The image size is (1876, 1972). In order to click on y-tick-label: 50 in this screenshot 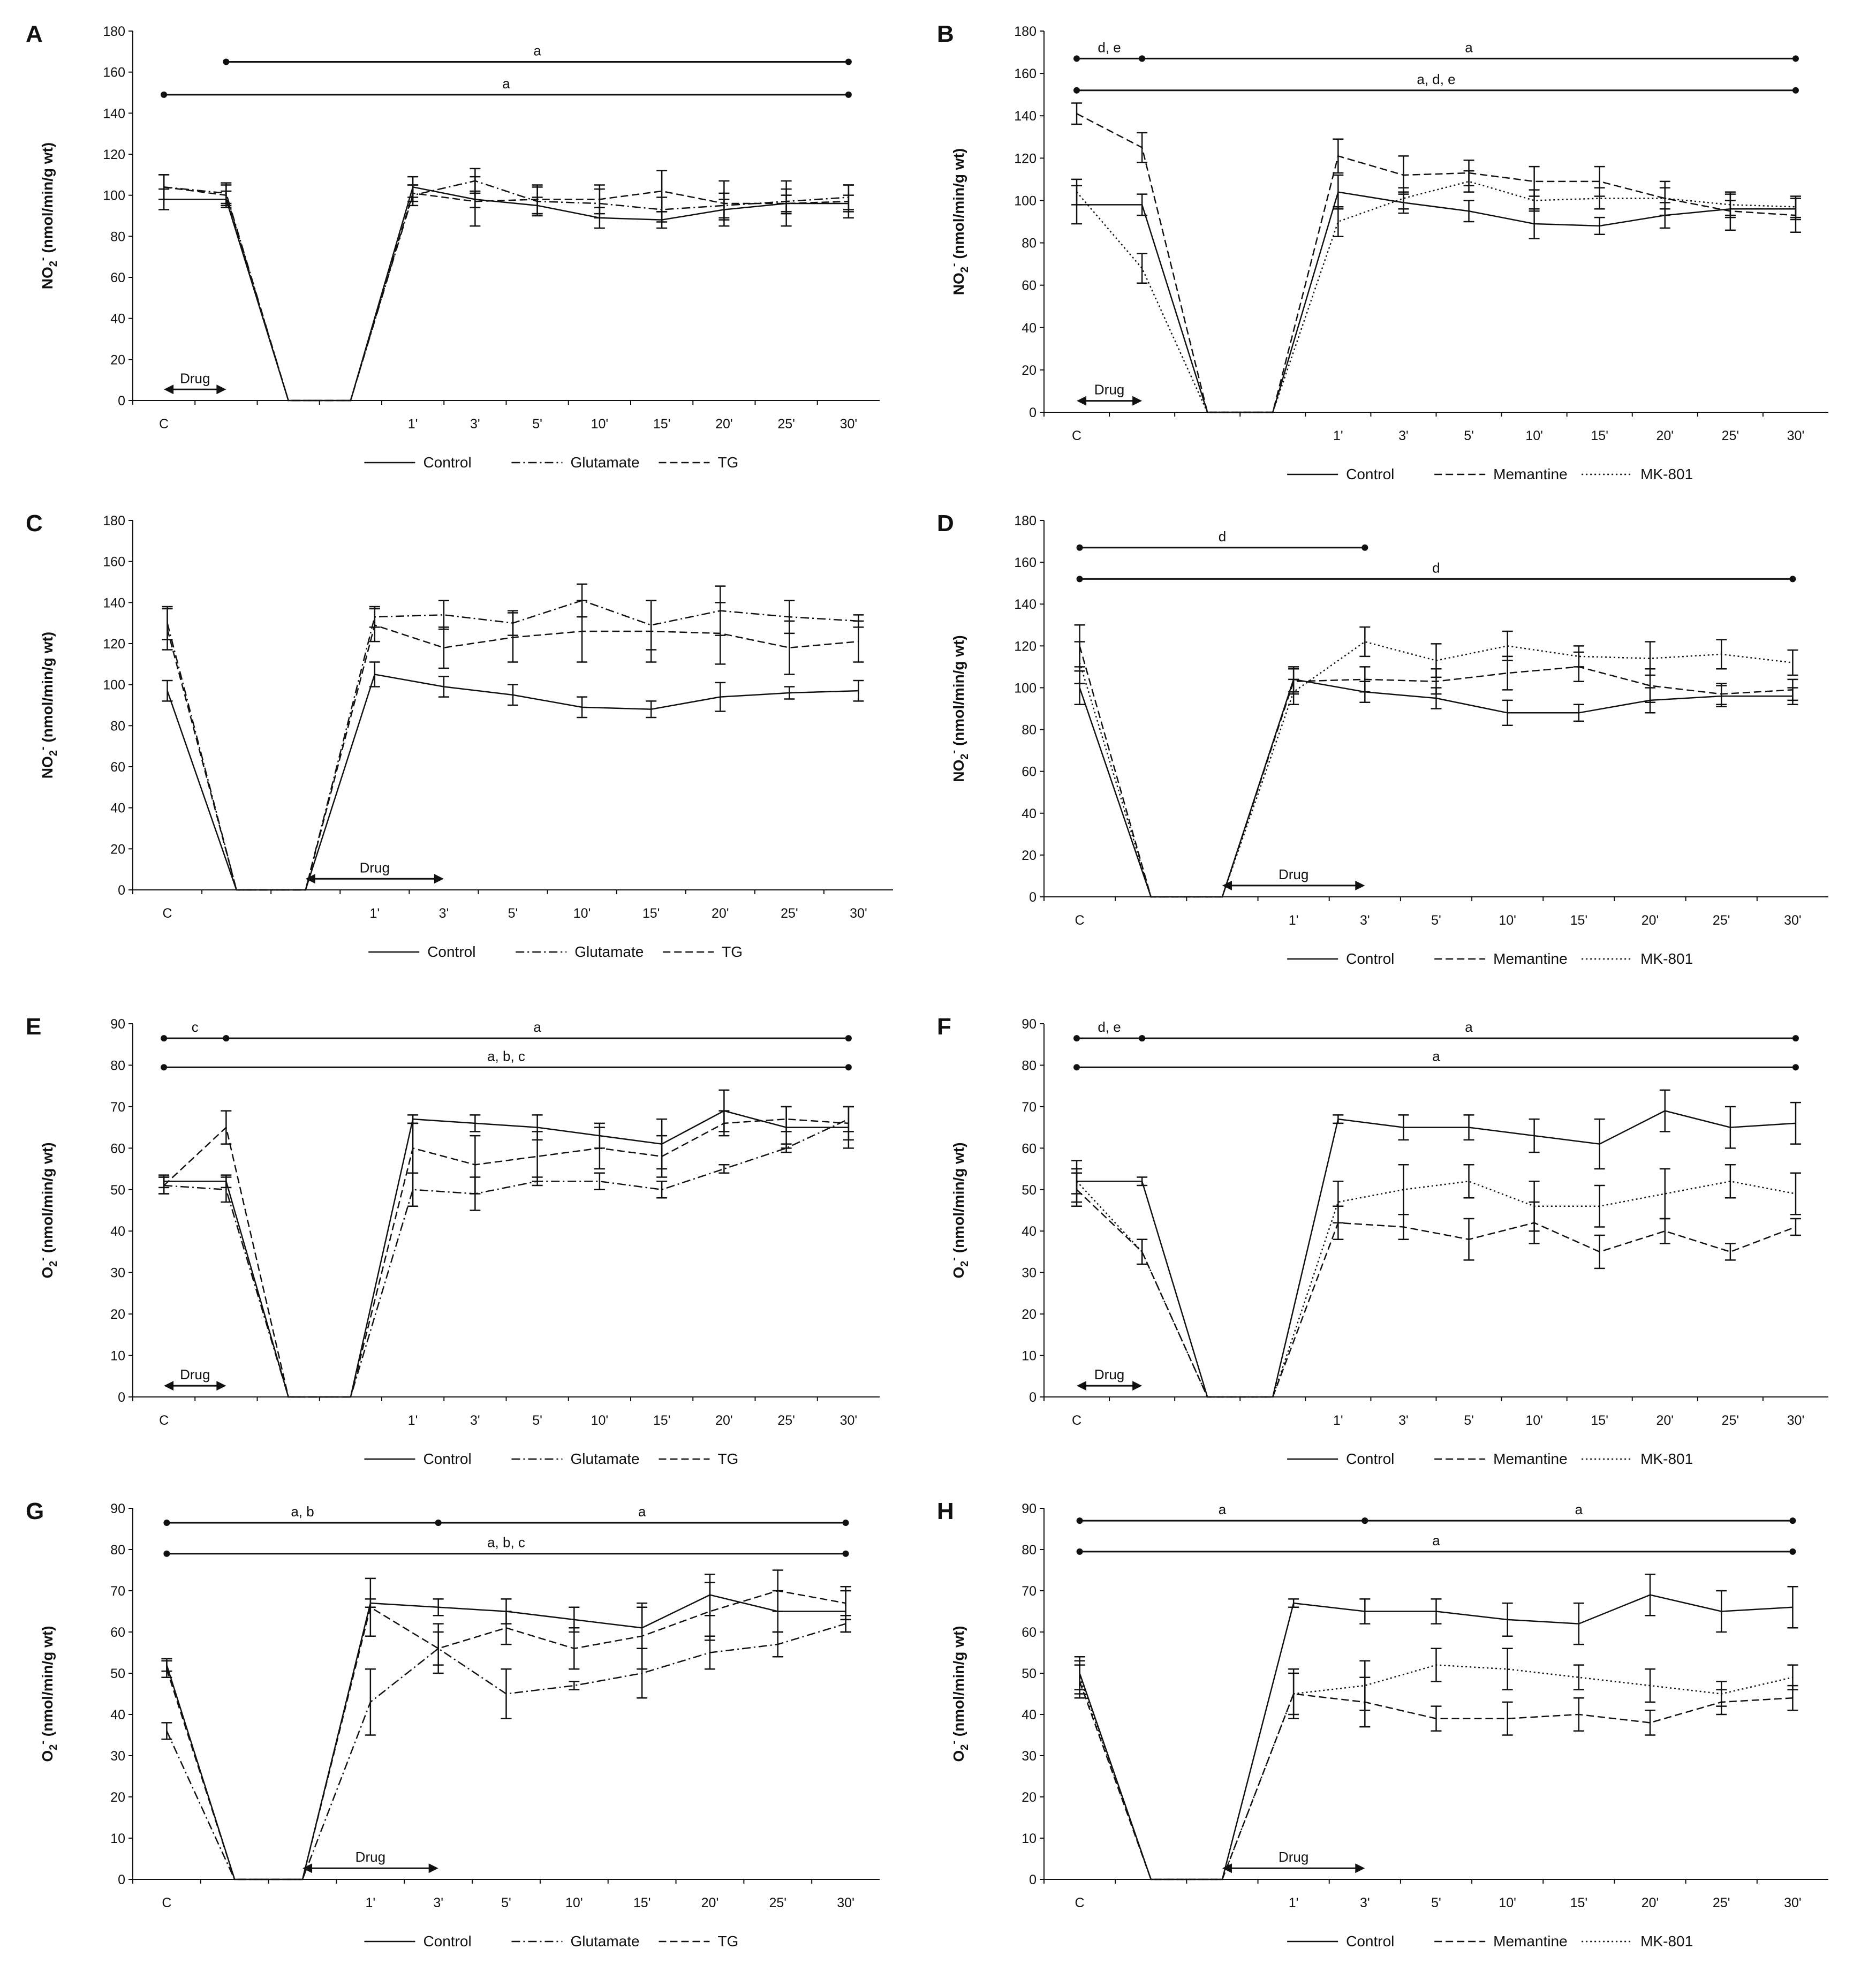, I will do `click(1029, 1190)`.